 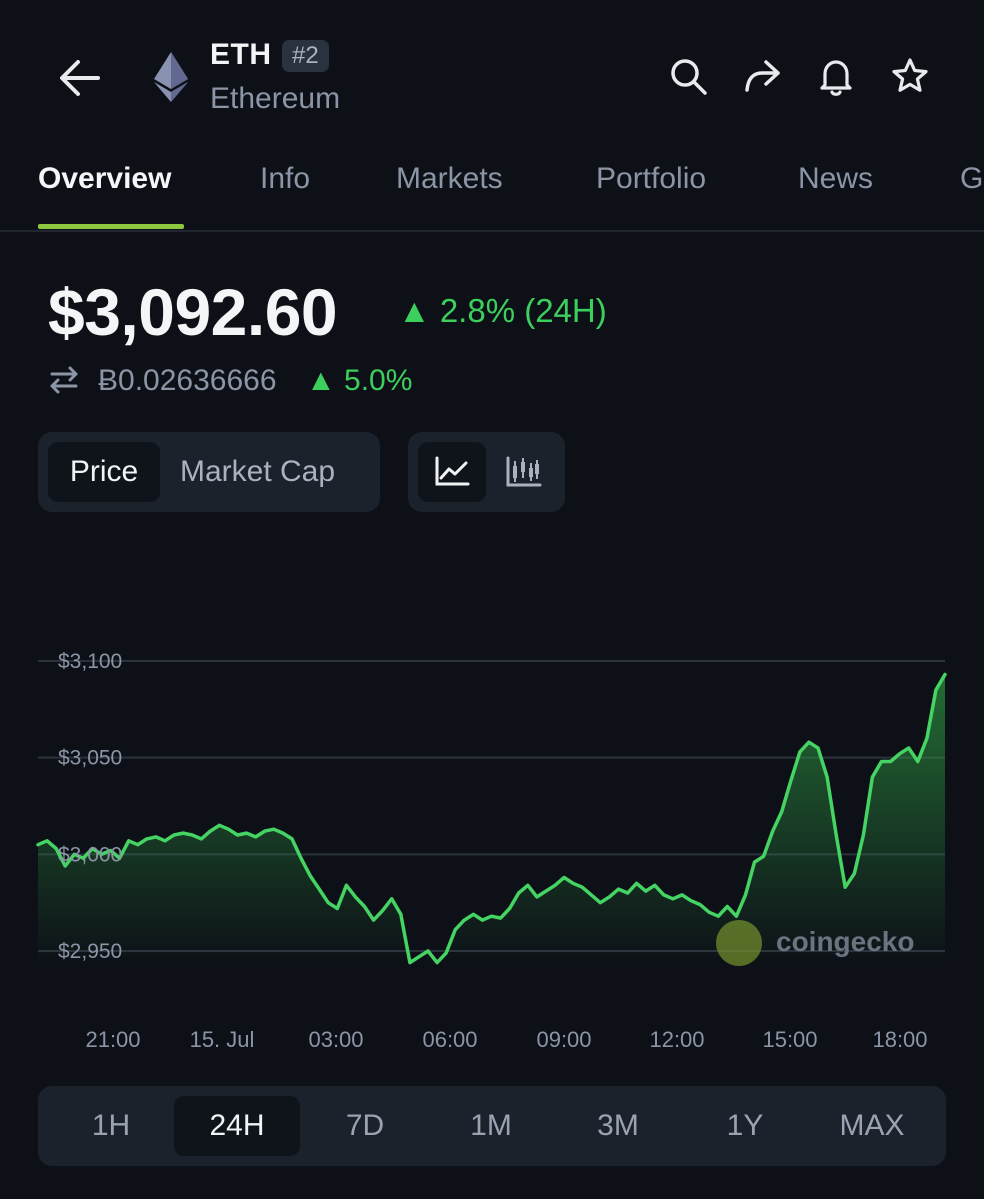 I want to click on x-tick-label: 09:00, so click(x=563, y=1039).